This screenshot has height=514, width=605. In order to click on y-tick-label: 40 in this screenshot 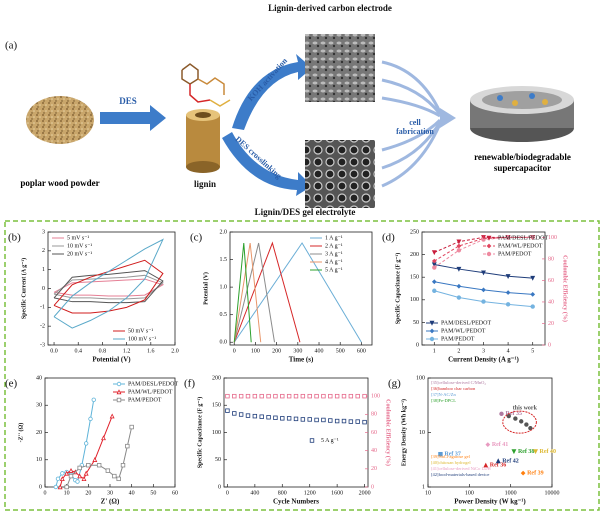, I will do `click(39, 378)`.